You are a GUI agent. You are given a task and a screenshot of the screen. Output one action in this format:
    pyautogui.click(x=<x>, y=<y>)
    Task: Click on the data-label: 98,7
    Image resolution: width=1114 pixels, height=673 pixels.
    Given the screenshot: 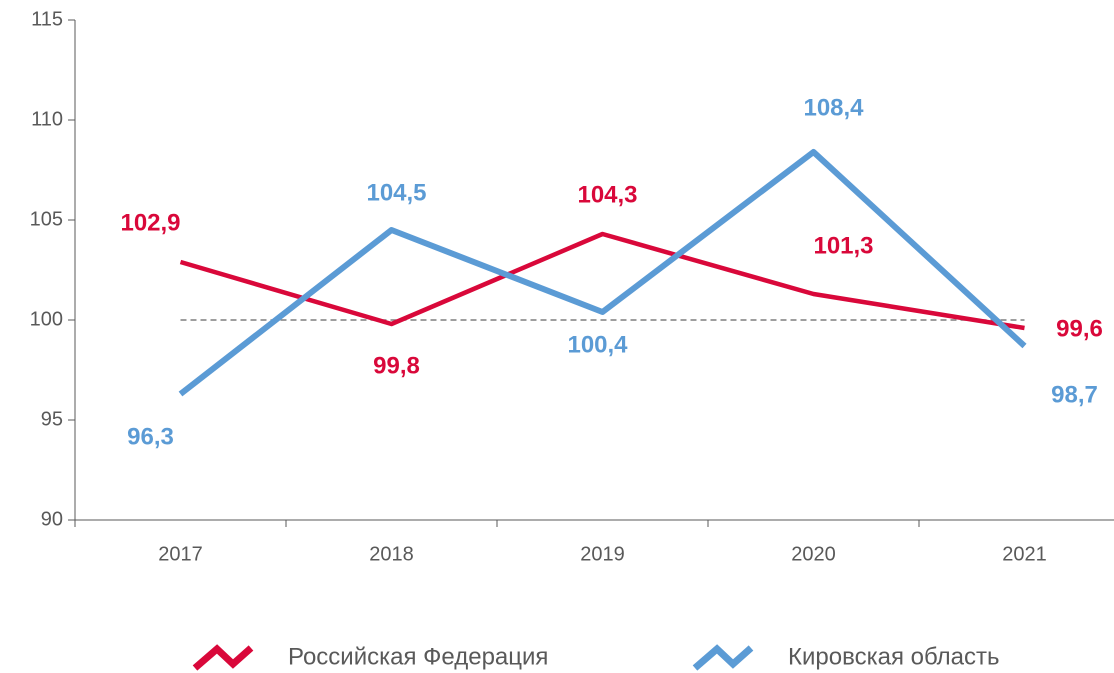 What is the action you would take?
    pyautogui.click(x=1074, y=394)
    